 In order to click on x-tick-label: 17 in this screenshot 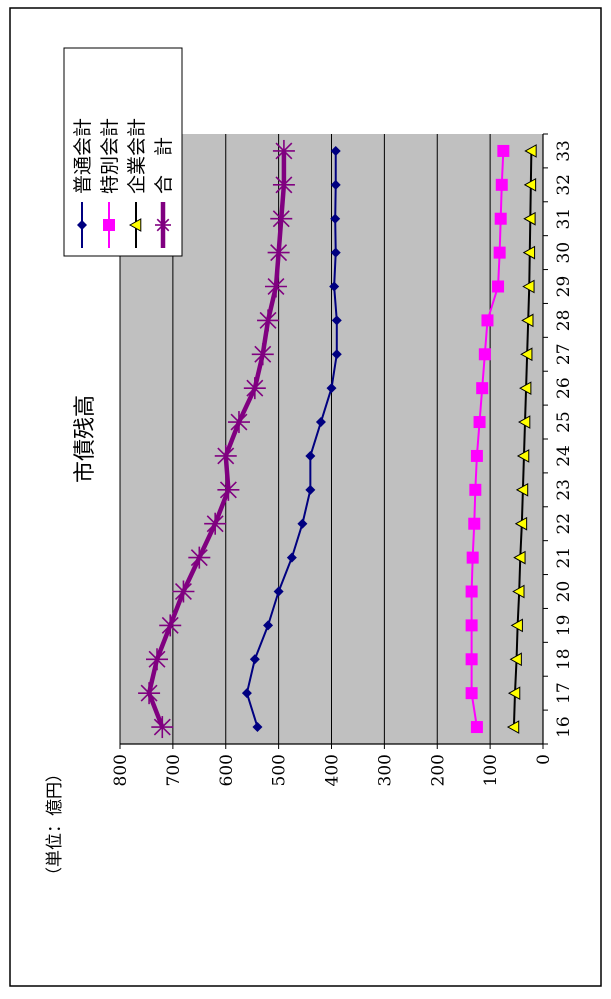, I will do `click(564, 693)`.